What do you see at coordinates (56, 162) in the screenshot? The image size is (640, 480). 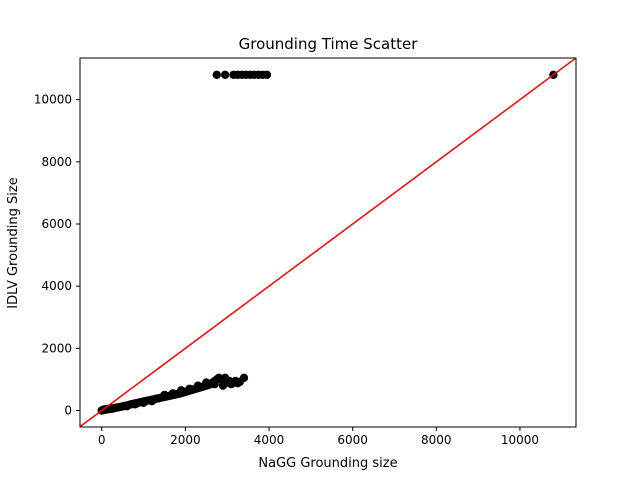 I see `y-tick-label: 8000` at bounding box center [56, 162].